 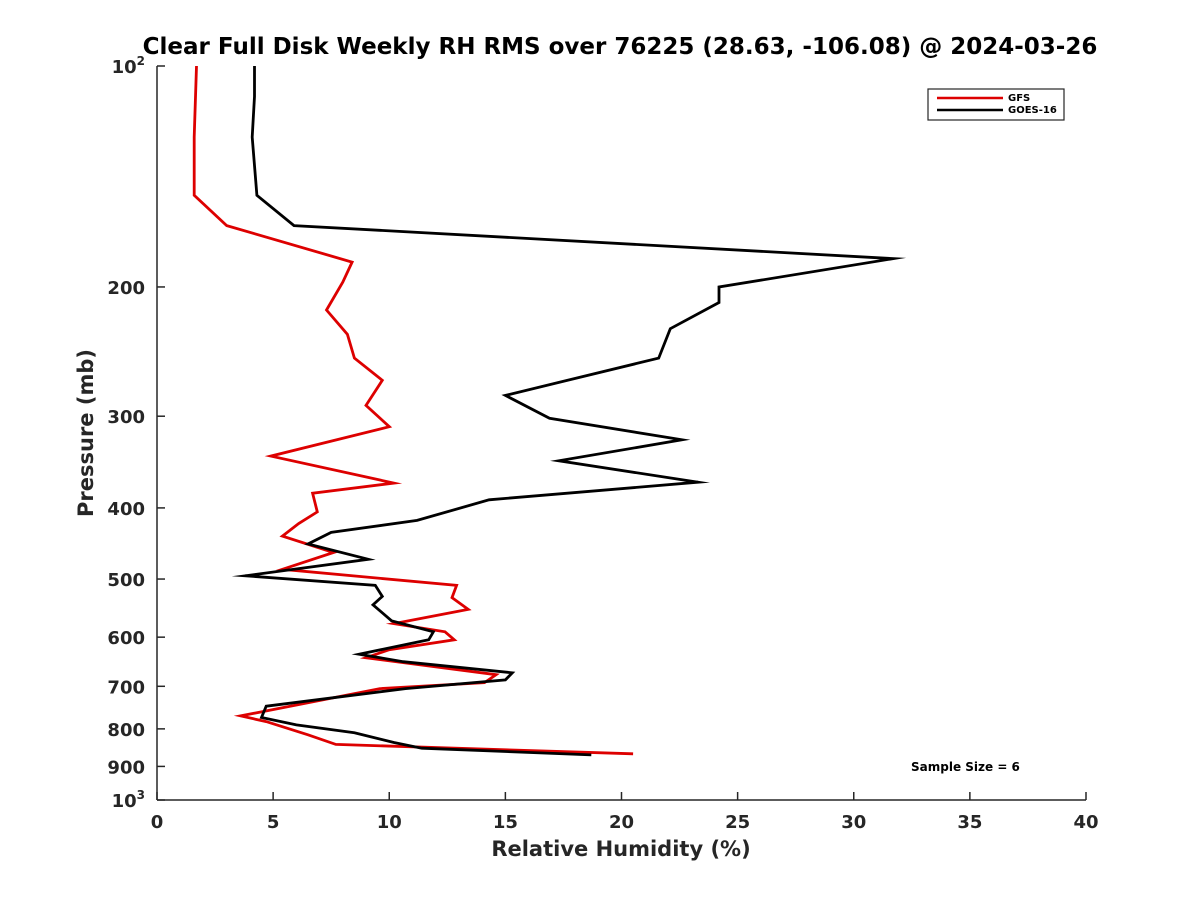 What do you see at coordinates (126, 509) in the screenshot?
I see `y-tick-label: 400` at bounding box center [126, 509].